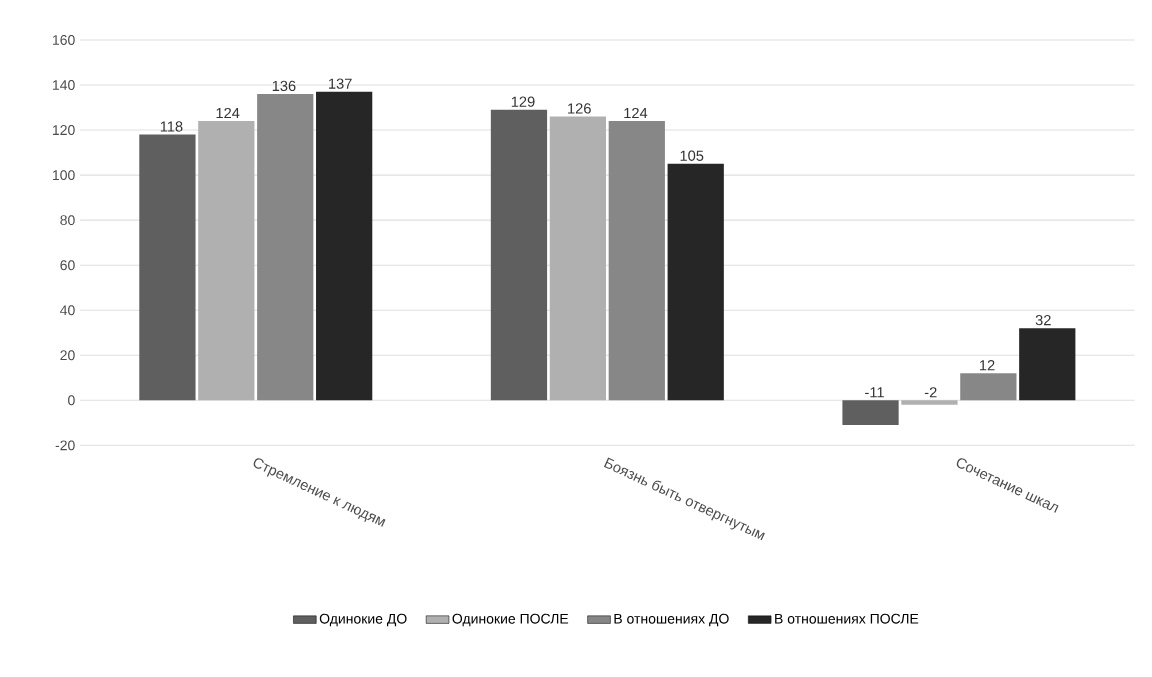 The image size is (1152, 677). What do you see at coordinates (67, 355) in the screenshot?
I see `y-tick-label: 20` at bounding box center [67, 355].